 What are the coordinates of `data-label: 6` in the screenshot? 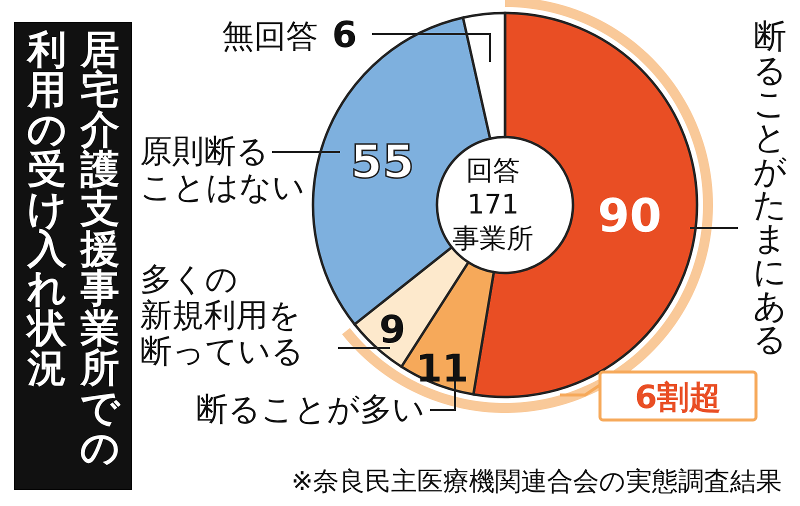 It's located at (345, 35).